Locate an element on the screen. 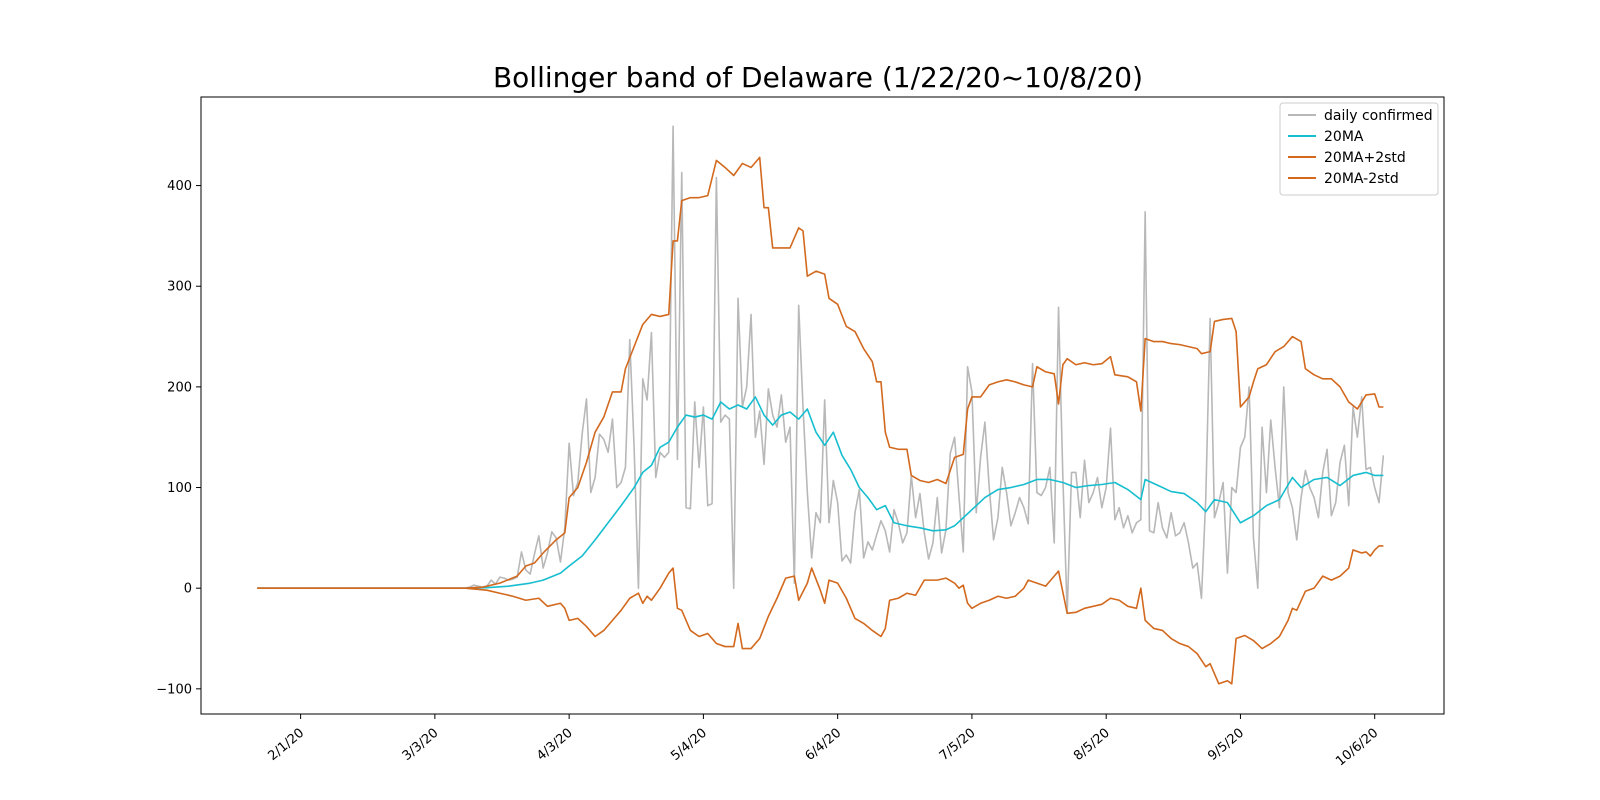 The image size is (1600, 800). legend-box is located at coordinates (1359, 149).